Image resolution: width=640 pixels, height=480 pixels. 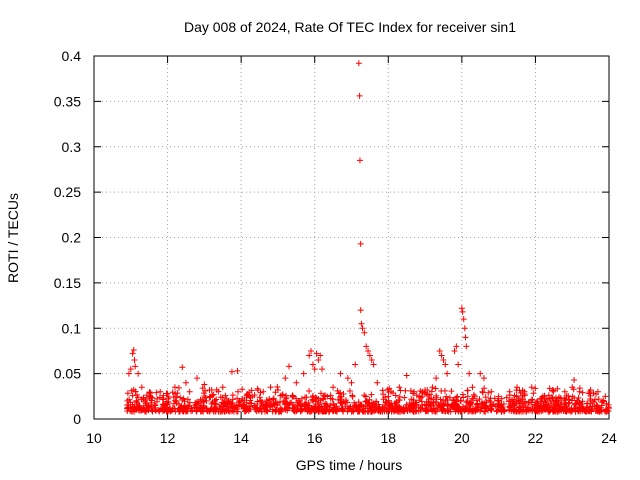 I want to click on x-tick-label: 22, so click(x=536, y=438).